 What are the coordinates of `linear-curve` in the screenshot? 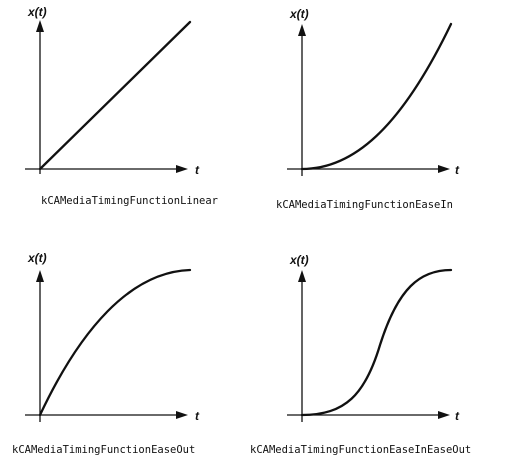 It's located at (115, 95).